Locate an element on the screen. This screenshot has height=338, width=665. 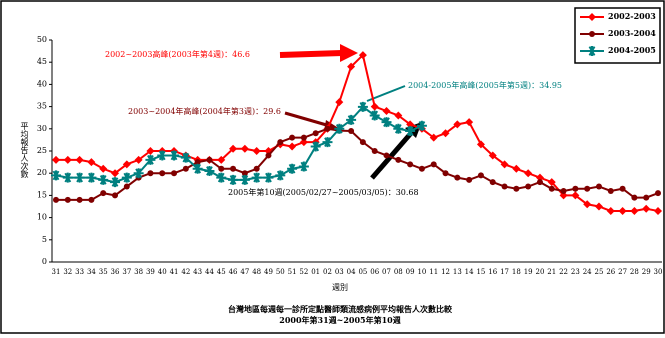
x-tick-label: 45 is located at coordinates (221, 272).